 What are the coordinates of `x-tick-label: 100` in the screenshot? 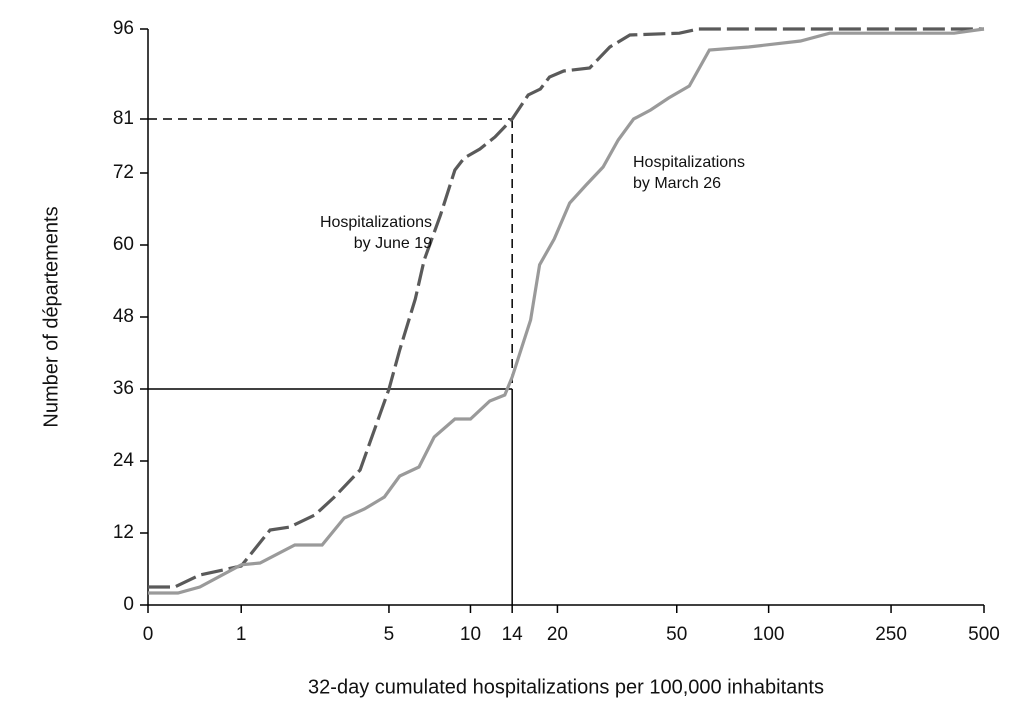 It's located at (769, 634).